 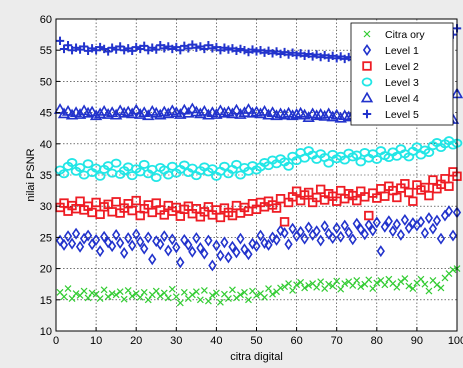 What do you see at coordinates (96, 341) in the screenshot?
I see `x-tick-label: 10` at bounding box center [96, 341].